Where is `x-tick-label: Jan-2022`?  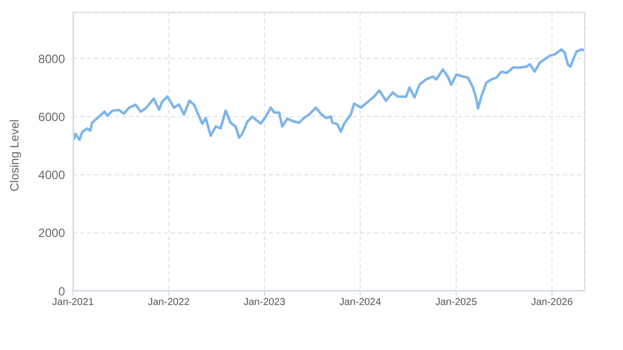 x-tick-label: Jan-2022 is located at coordinates (169, 302).